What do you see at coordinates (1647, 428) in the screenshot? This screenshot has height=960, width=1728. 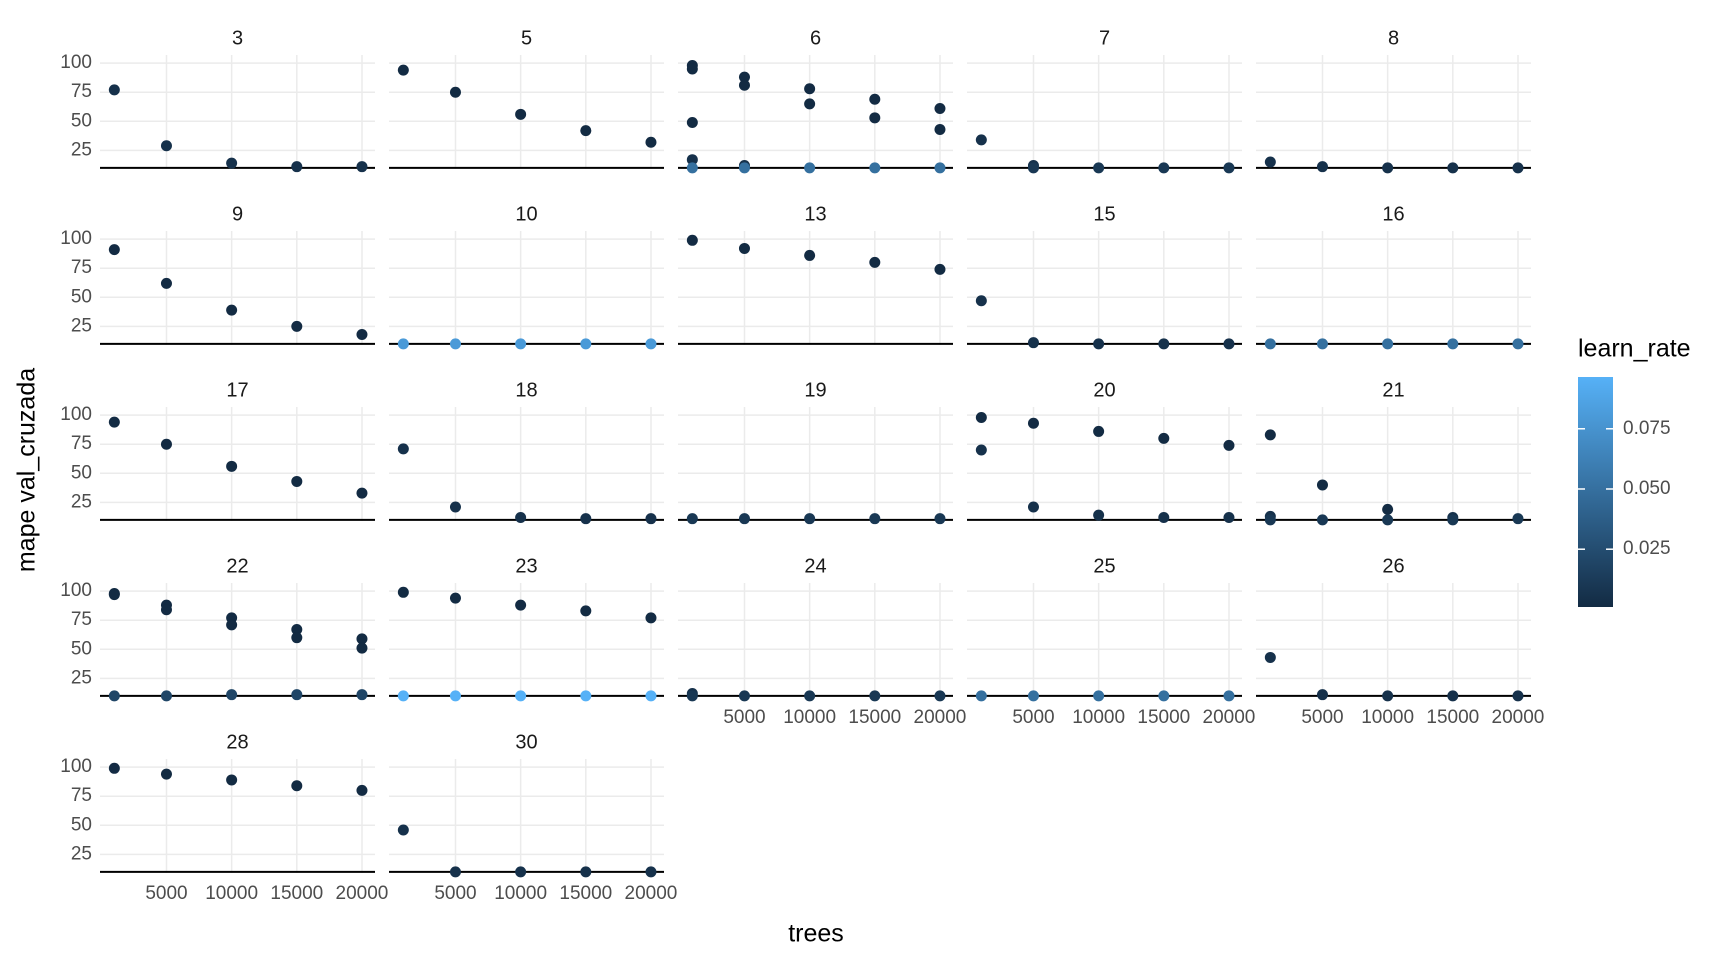 I see `legend-tick-label: 0.075` at bounding box center [1647, 428].